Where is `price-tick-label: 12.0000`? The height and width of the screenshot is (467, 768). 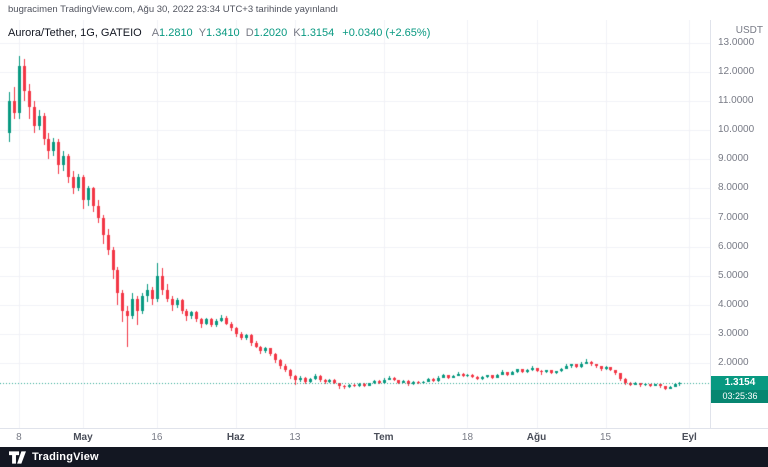
price-tick-label: 12.0000 is located at coordinates (736, 72).